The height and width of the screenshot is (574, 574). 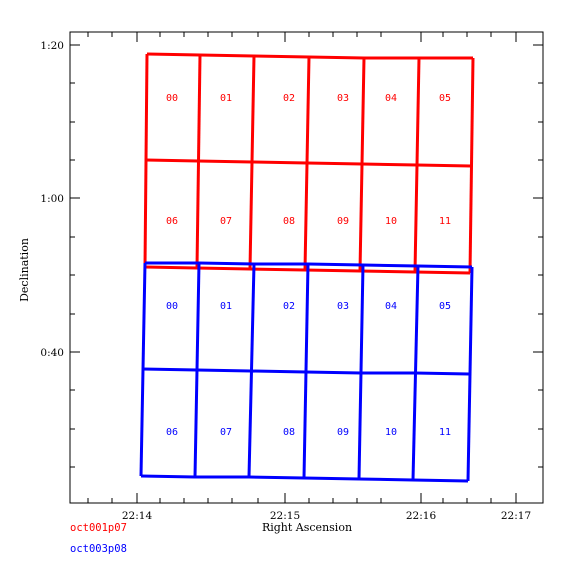 What do you see at coordinates (52, 353) in the screenshot?
I see `y-tick-label: 0:40` at bounding box center [52, 353].